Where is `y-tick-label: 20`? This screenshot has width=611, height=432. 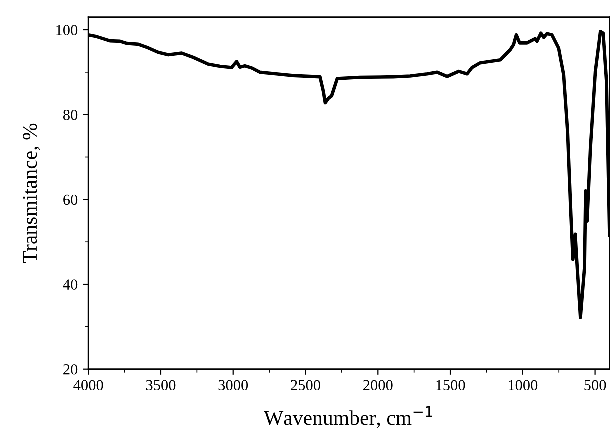
y-tick-label: 20 is located at coordinates (71, 369).